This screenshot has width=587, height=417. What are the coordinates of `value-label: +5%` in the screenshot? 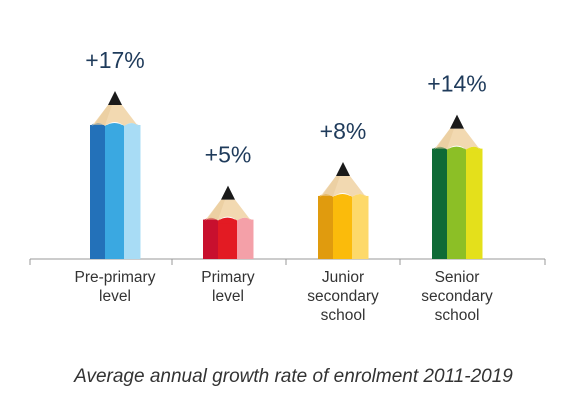 It's located at (228, 155).